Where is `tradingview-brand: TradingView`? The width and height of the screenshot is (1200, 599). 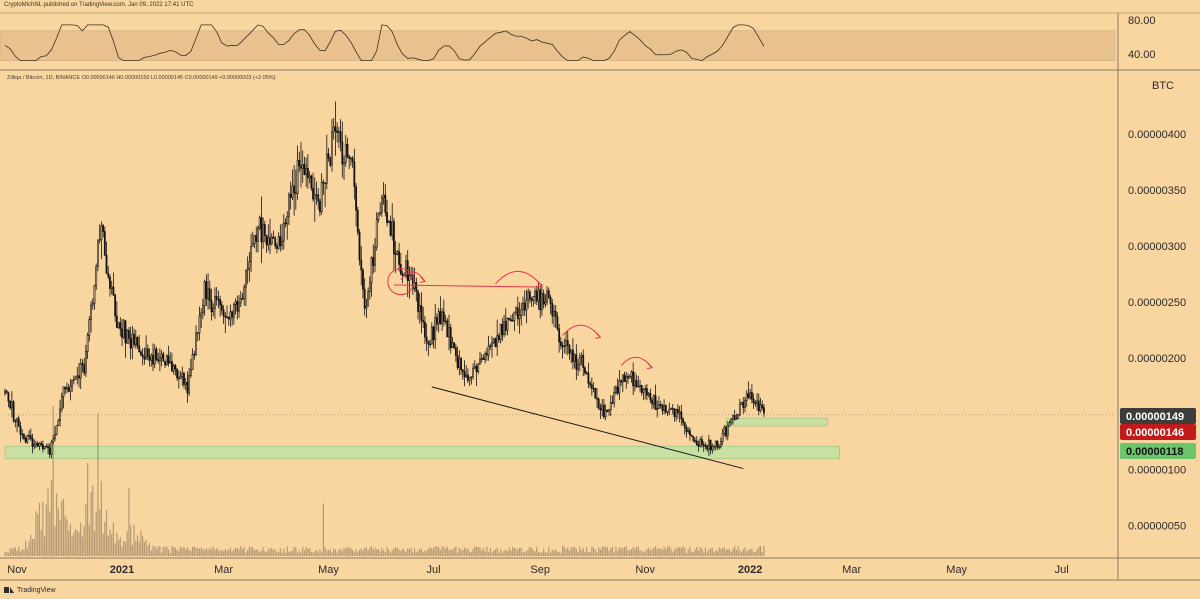
tradingview-brand: TradingView is located at coordinates (30, 590).